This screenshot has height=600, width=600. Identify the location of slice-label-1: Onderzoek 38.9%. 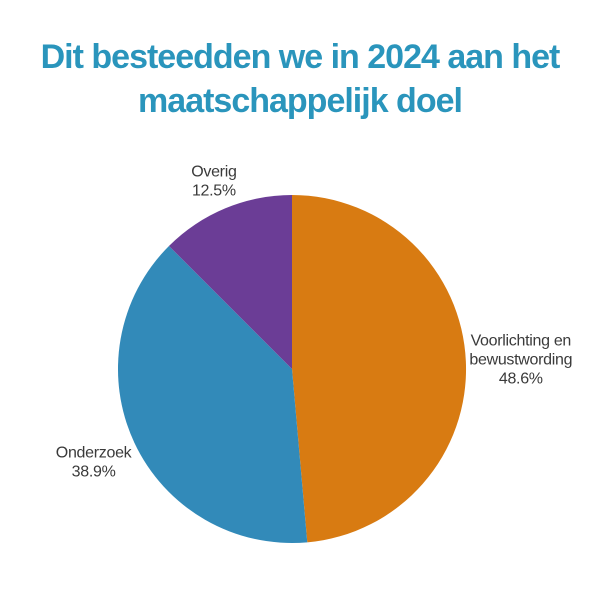
(94, 463).